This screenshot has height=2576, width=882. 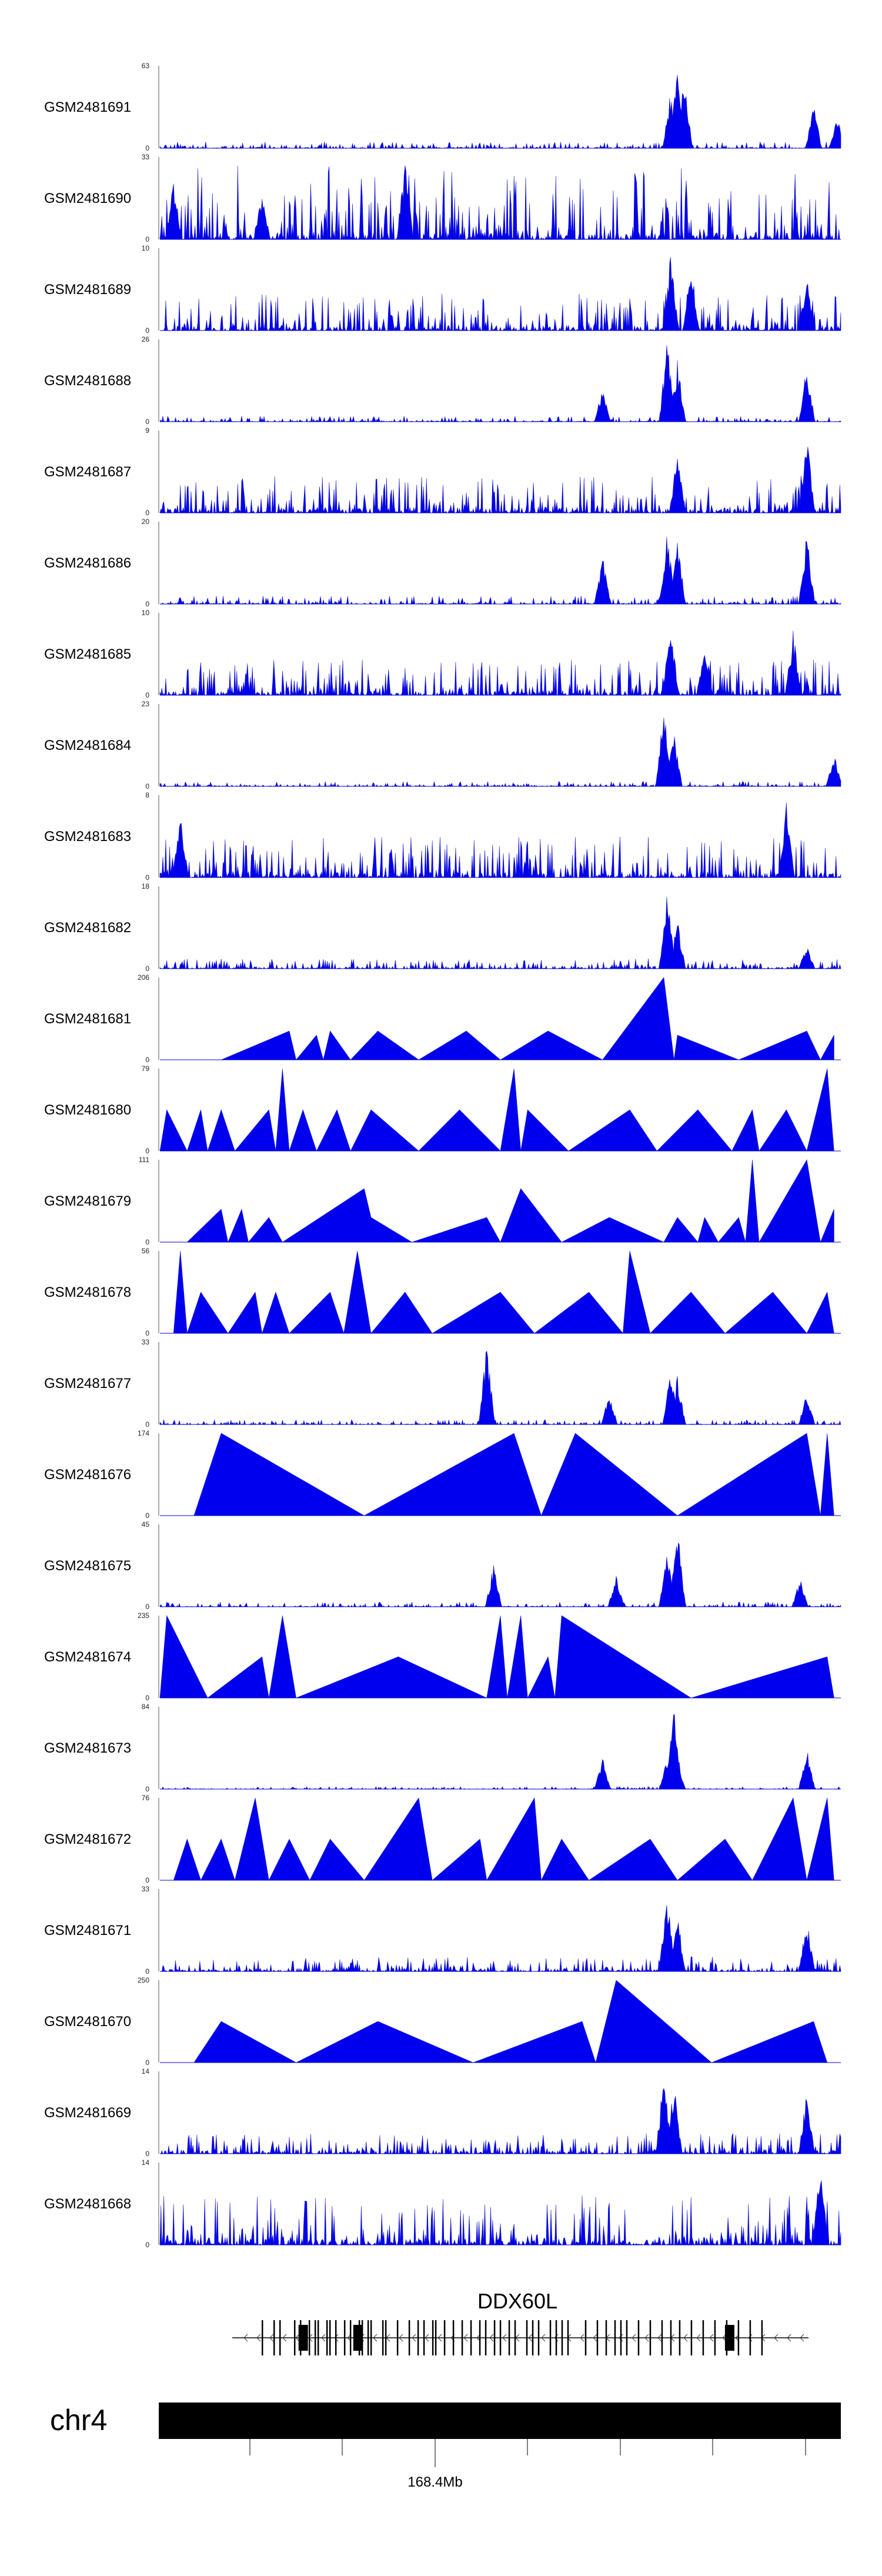 What do you see at coordinates (87, 2022) in the screenshot?
I see `sample-label: GSM2481670` at bounding box center [87, 2022].